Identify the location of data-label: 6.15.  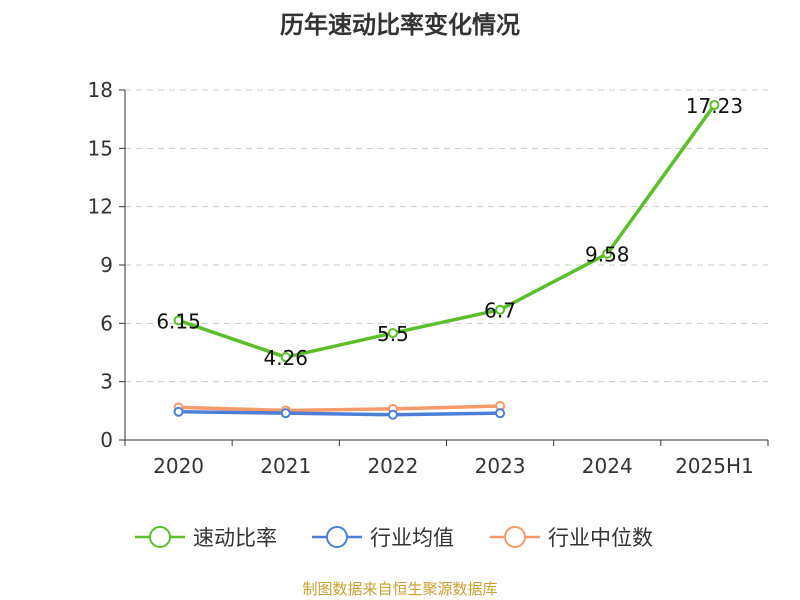
(178, 321).